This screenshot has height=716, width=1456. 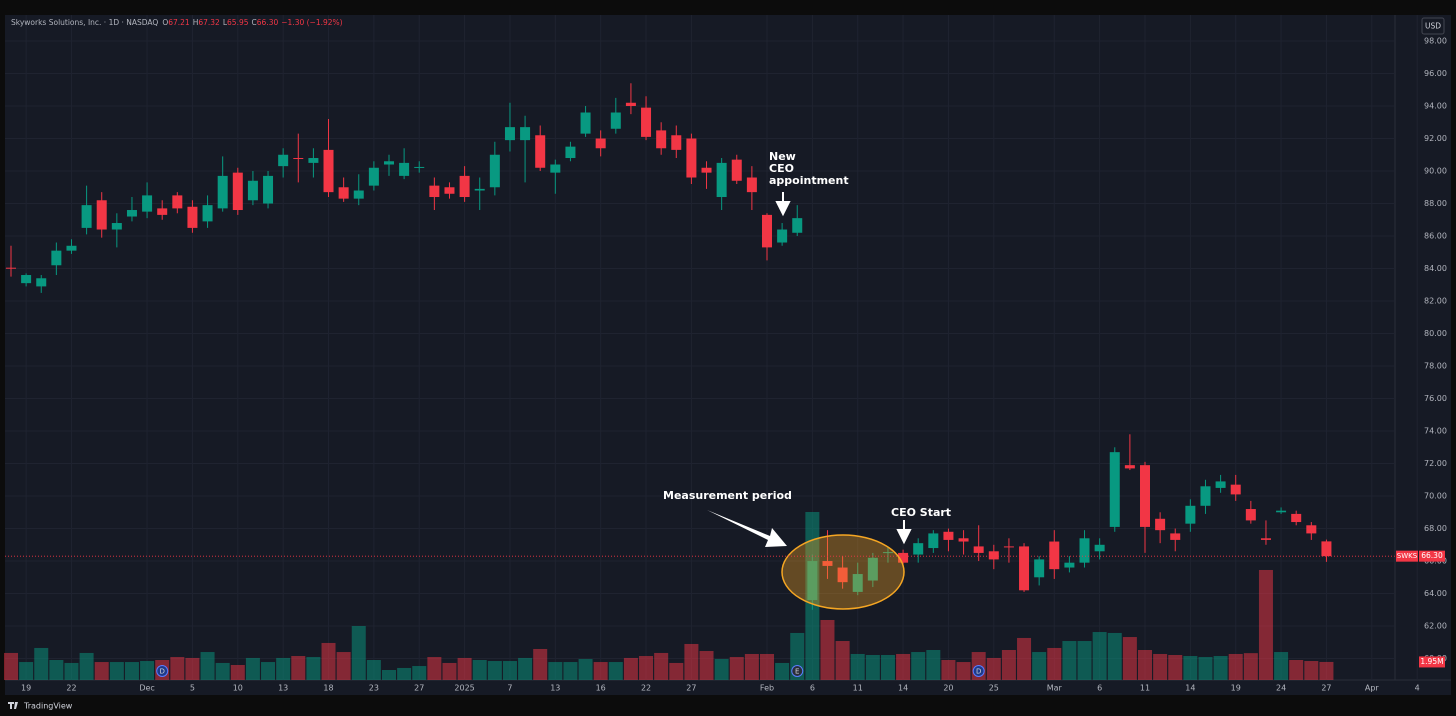 I want to click on header-key: H, so click(x=196, y=22).